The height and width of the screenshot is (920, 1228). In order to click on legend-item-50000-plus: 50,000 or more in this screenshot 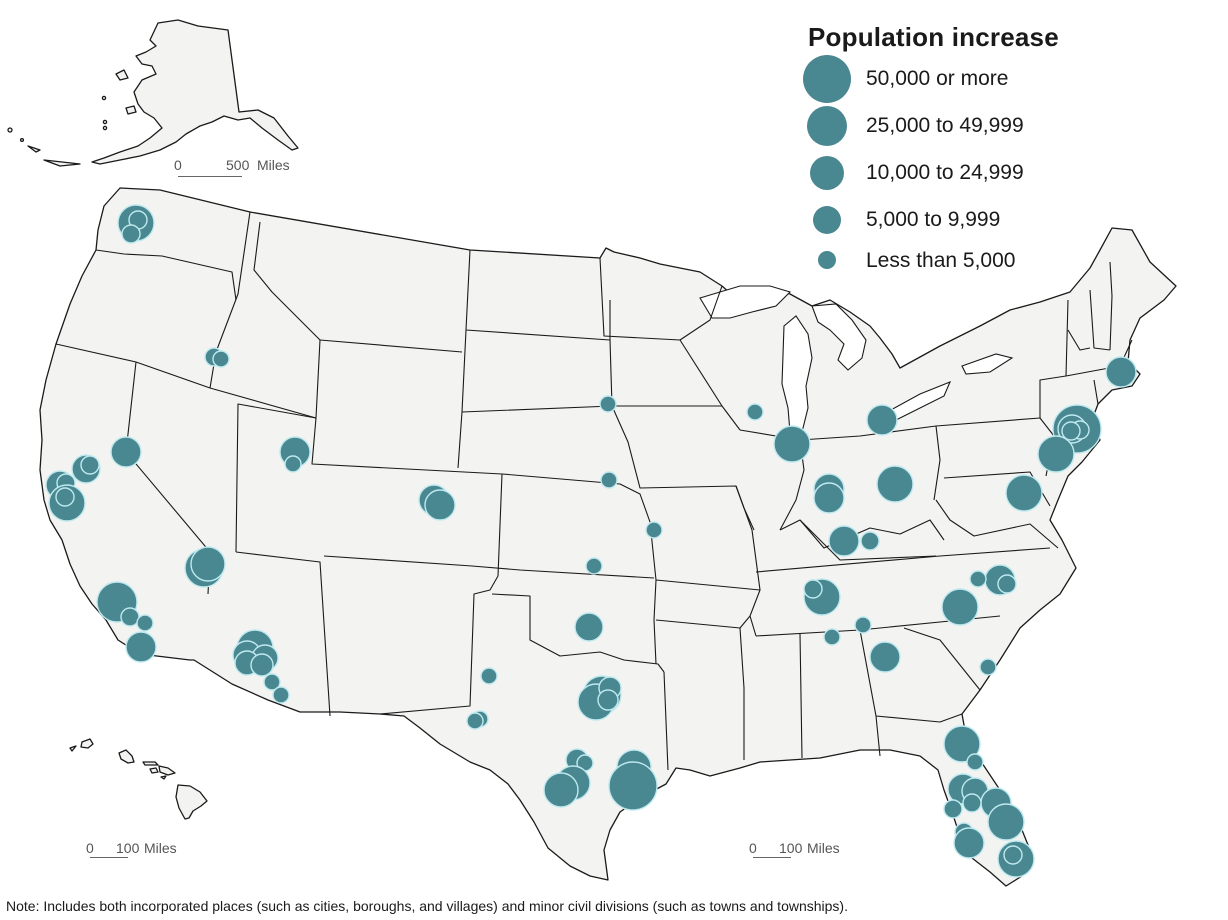, I will do `click(930, 79)`.